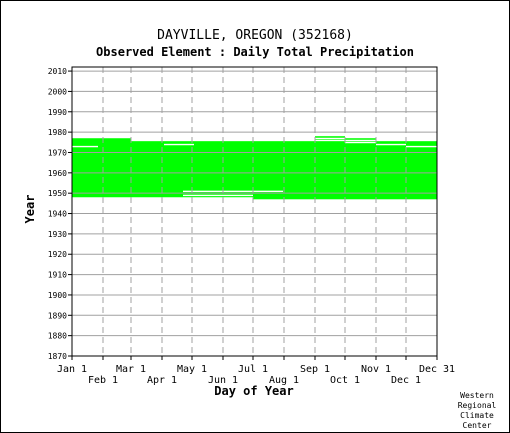 The image size is (510, 433). Describe the element at coordinates (223, 380) in the screenshot. I see `x-tick-label-bottom-2: Jun 1` at that location.